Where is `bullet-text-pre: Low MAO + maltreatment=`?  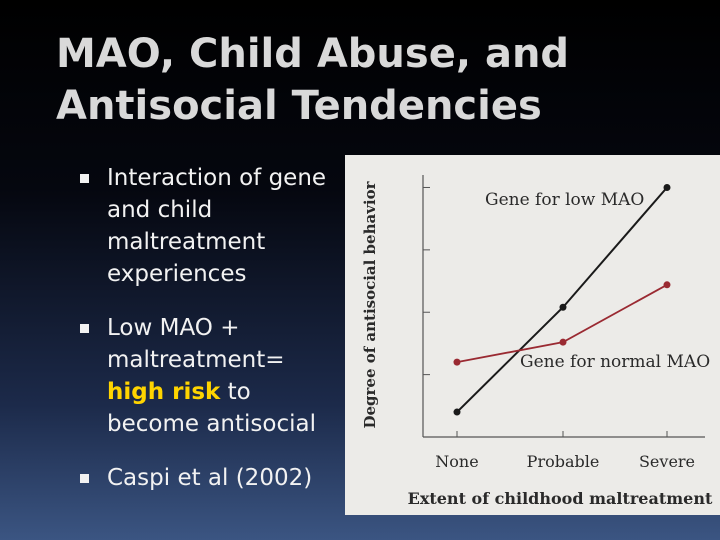 bullet-text-pre: Low MAO + maltreatment= is located at coordinates (196, 344).